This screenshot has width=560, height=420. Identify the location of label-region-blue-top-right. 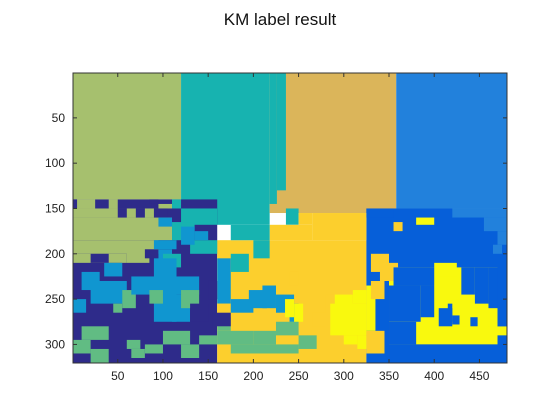
(451, 141).